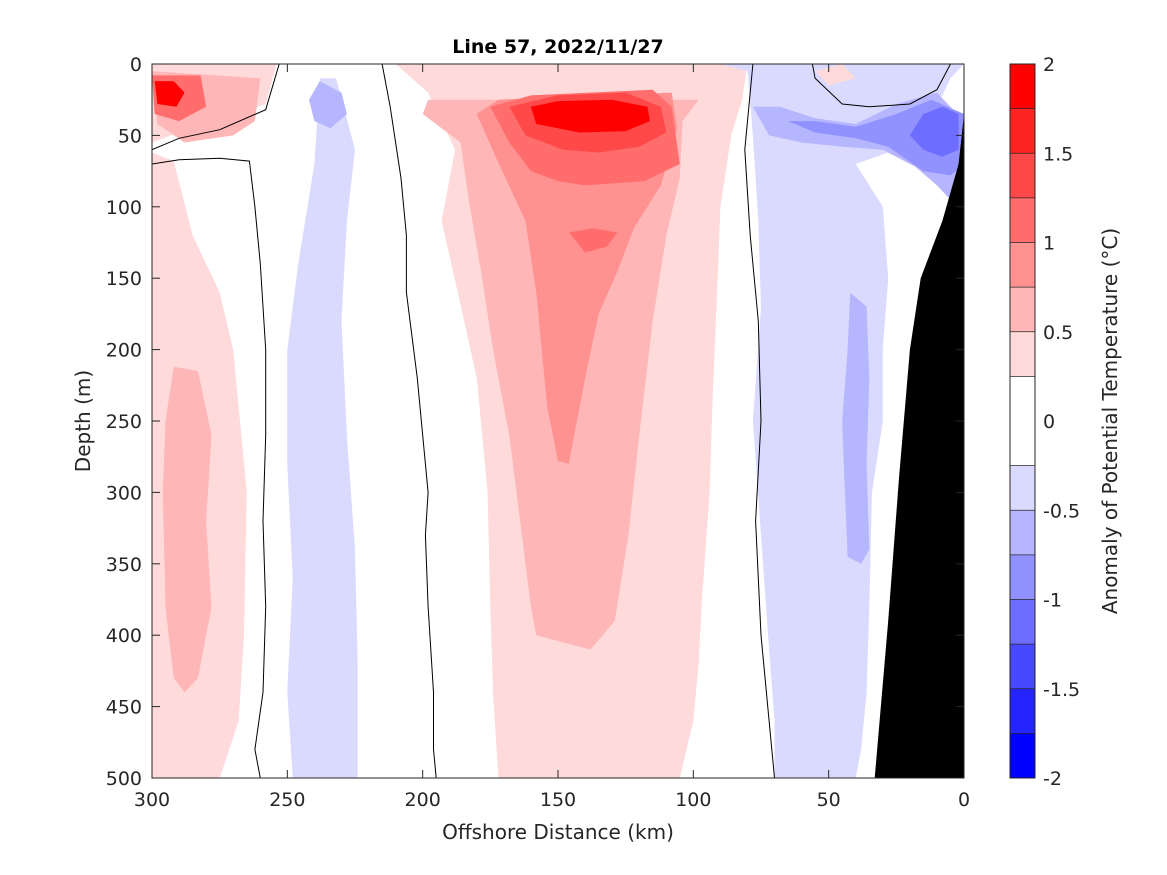  What do you see at coordinates (919, 446) in the screenshot?
I see `bathymetry-mask` at bounding box center [919, 446].